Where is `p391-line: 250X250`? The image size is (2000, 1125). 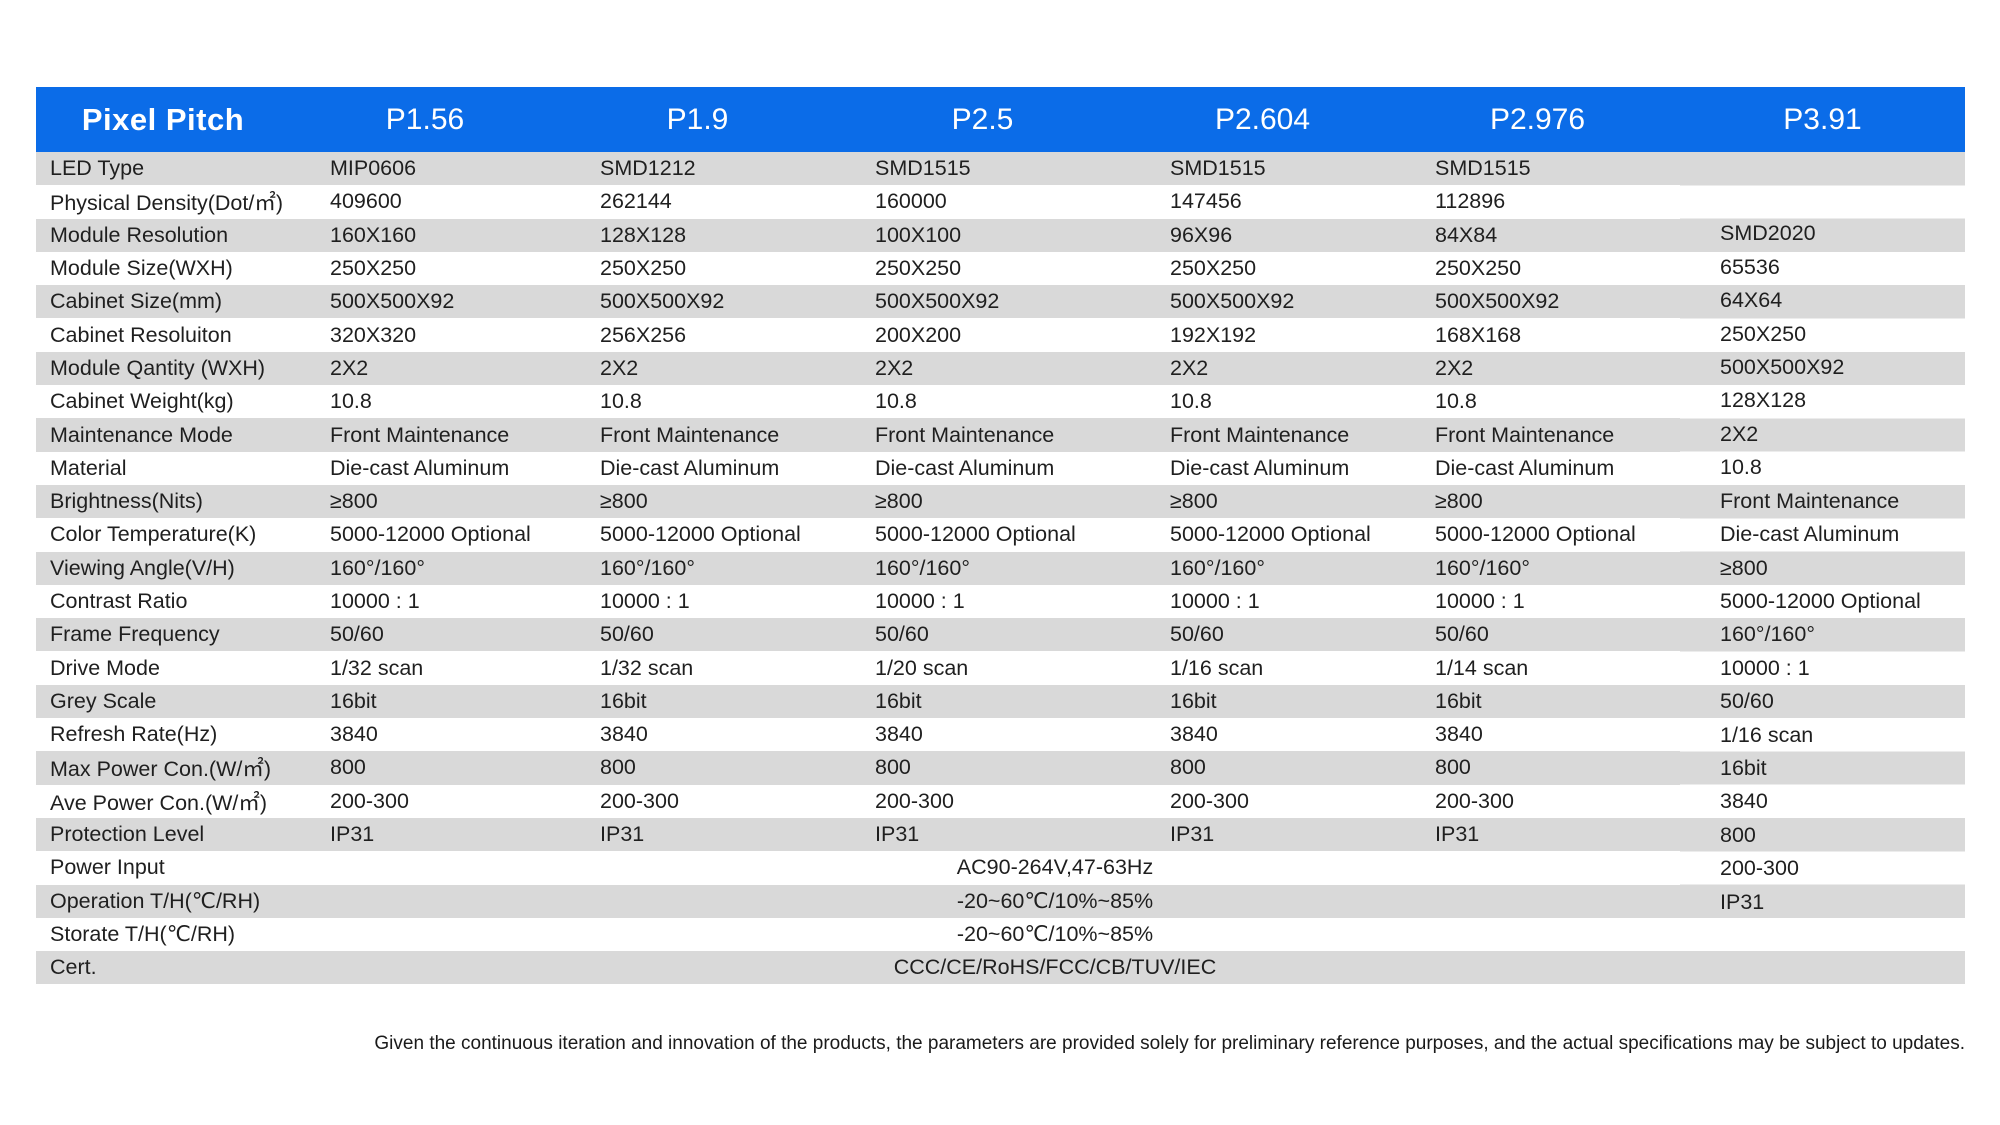 p391-line: 250X250 is located at coordinates (1763, 333).